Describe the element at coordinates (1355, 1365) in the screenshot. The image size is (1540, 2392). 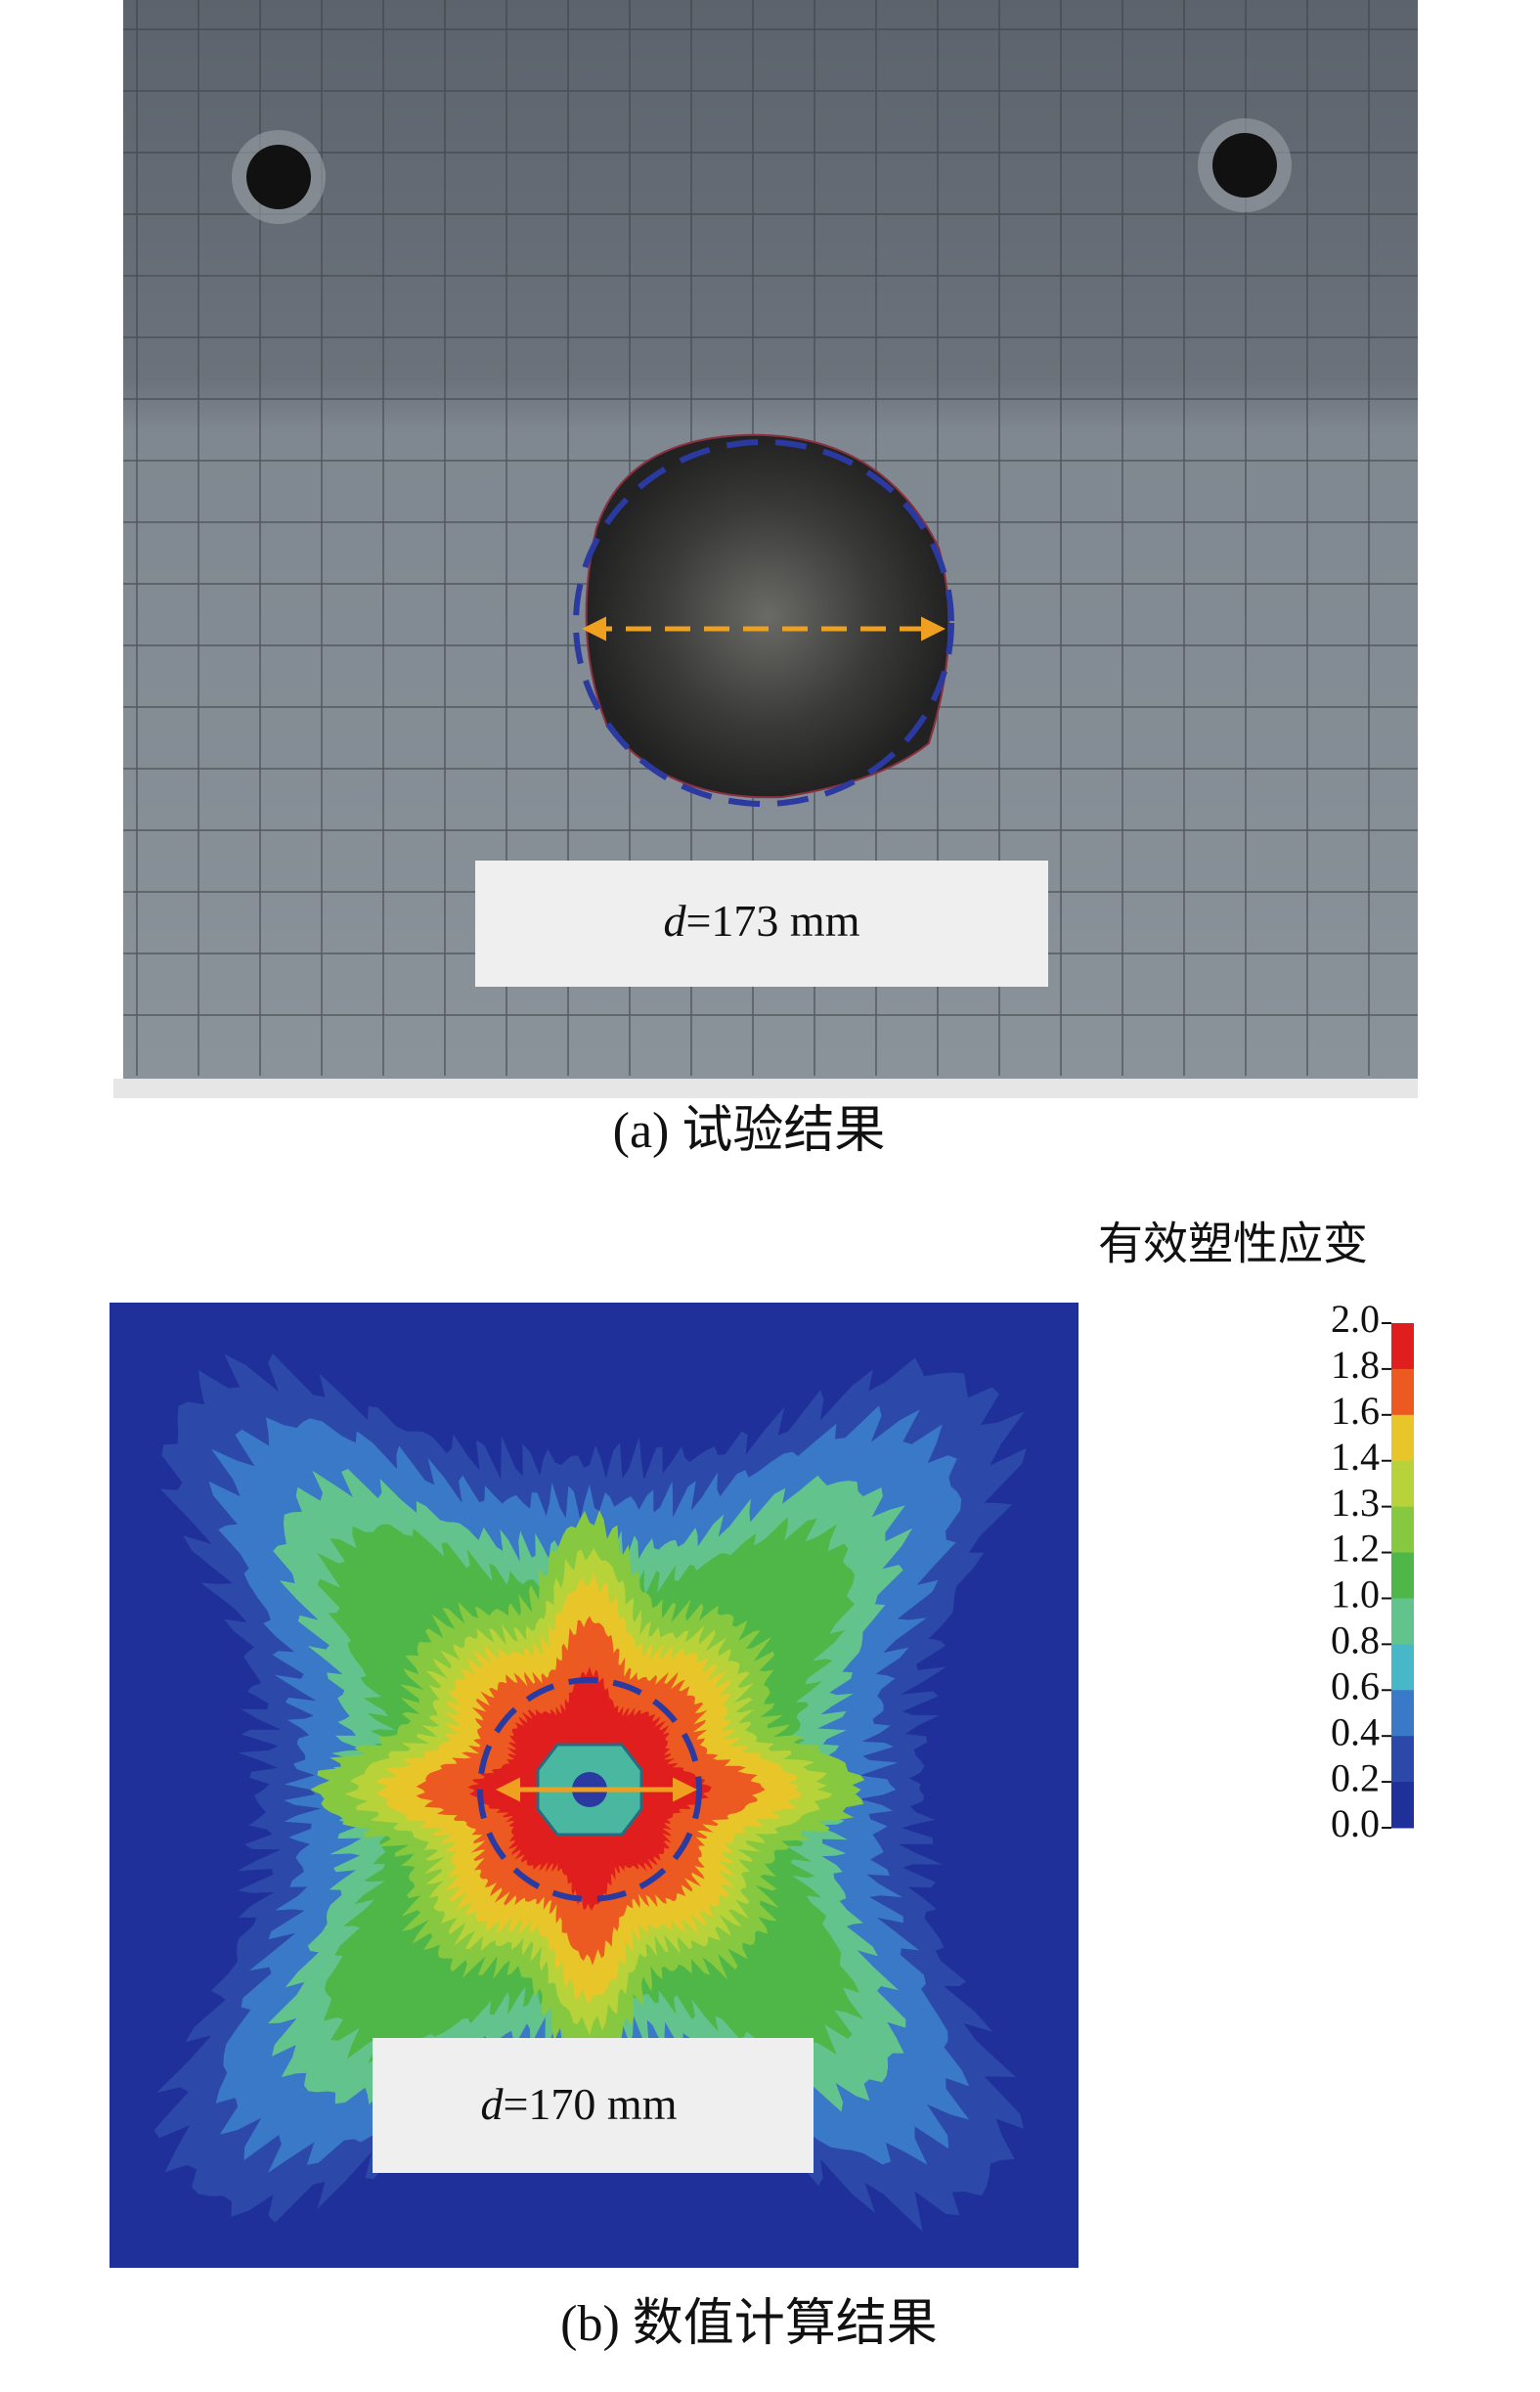
I see `colorbar-tick-label: 1.8` at that location.